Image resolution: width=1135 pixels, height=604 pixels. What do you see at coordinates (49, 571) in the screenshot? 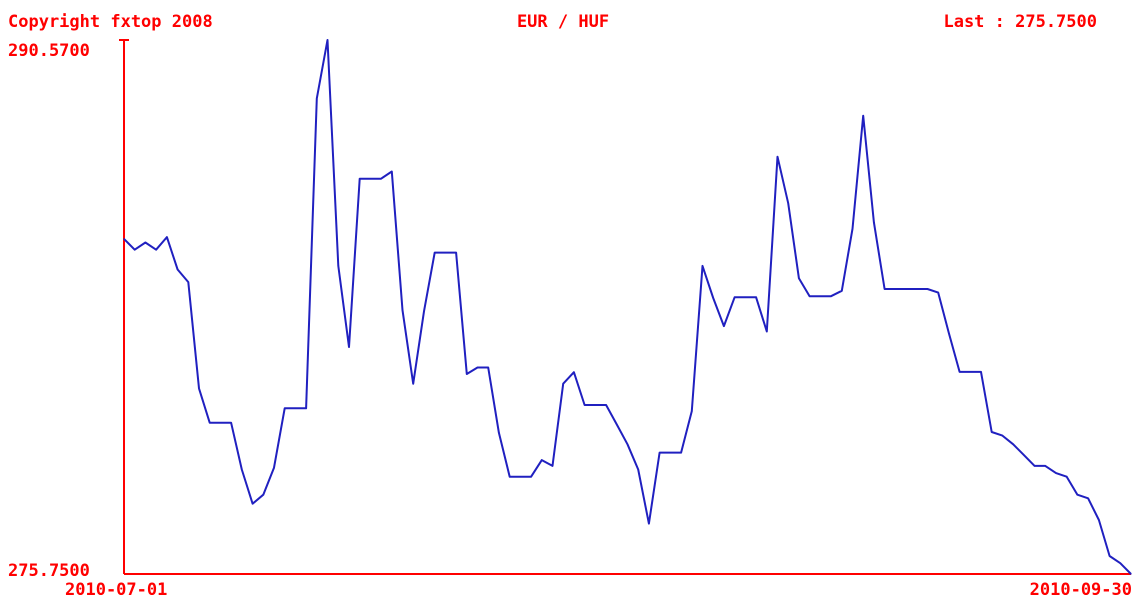
I see `y-min-label: 275.7500` at bounding box center [49, 571].